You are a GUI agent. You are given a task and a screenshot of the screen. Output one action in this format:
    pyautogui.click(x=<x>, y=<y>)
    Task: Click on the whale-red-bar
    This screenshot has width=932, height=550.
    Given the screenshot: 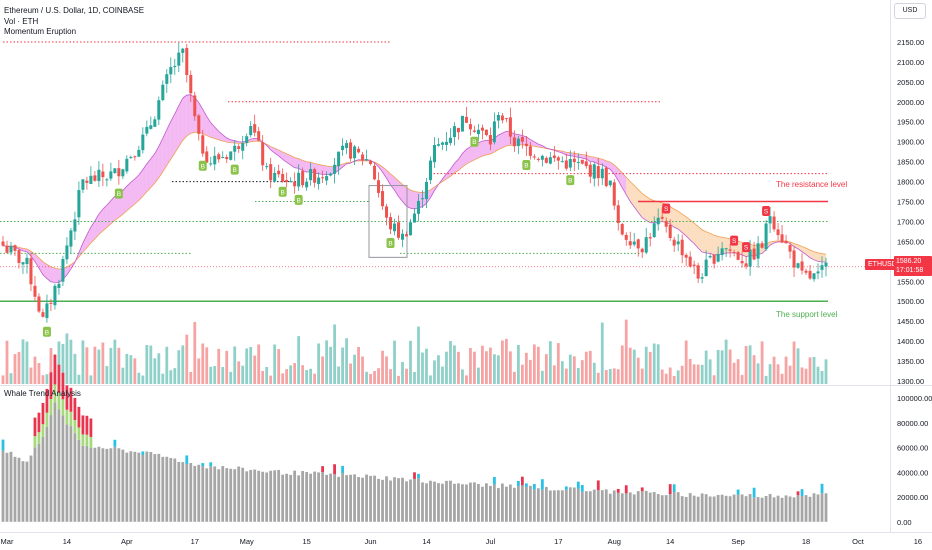 What is the action you would take?
    pyautogui.click(x=47, y=400)
    